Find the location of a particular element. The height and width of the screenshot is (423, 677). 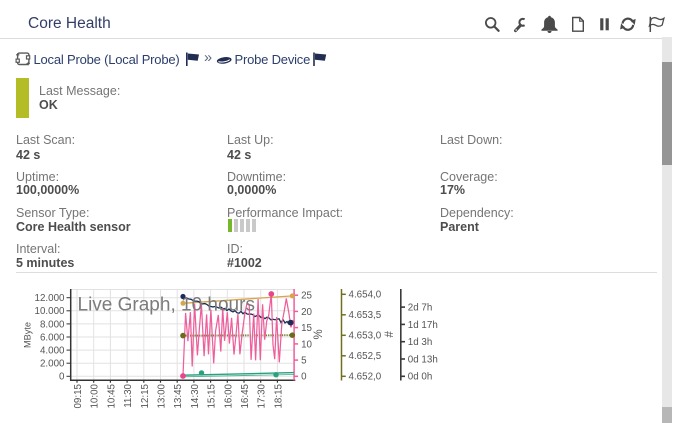

svg-text: 13:45 is located at coordinates (178, 395).